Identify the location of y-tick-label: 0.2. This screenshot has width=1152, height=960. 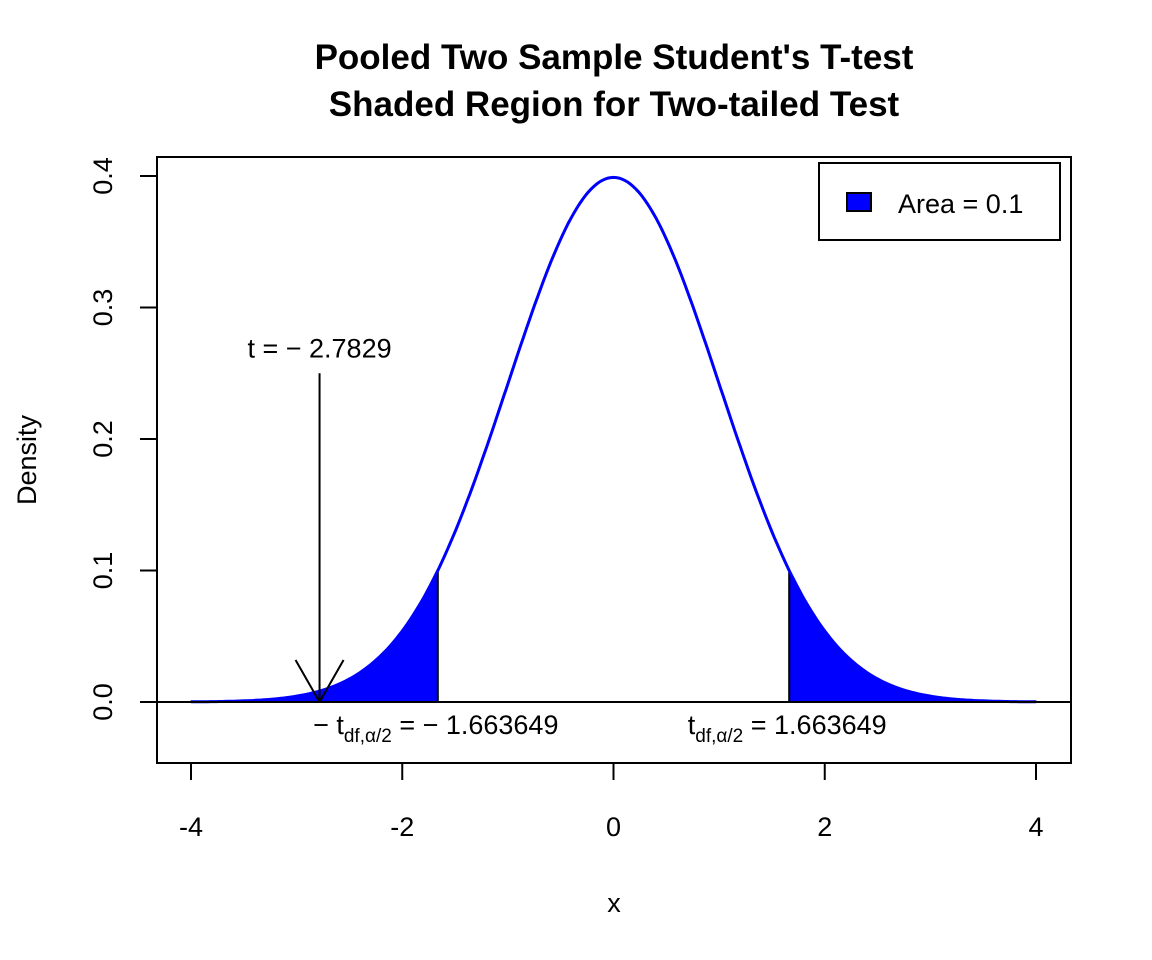
(103, 439).